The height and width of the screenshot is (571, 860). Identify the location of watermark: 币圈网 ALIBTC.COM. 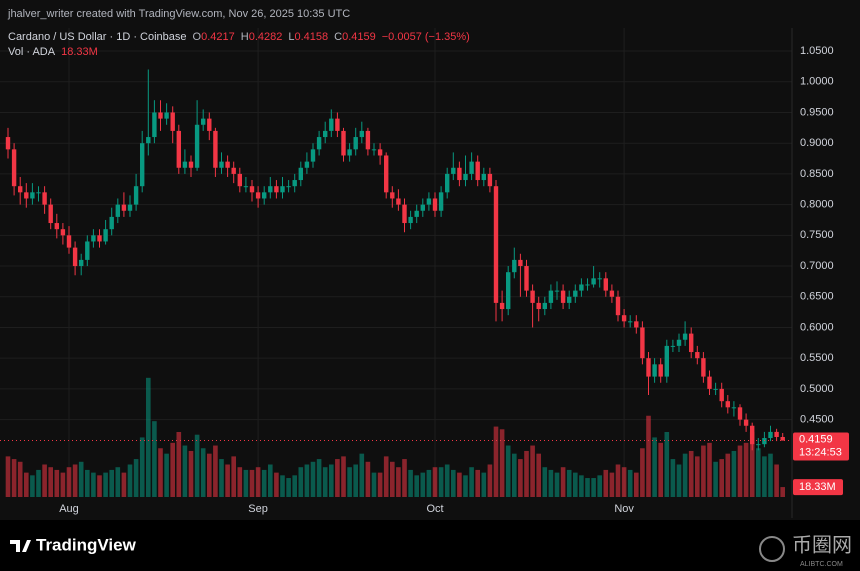
(805, 550).